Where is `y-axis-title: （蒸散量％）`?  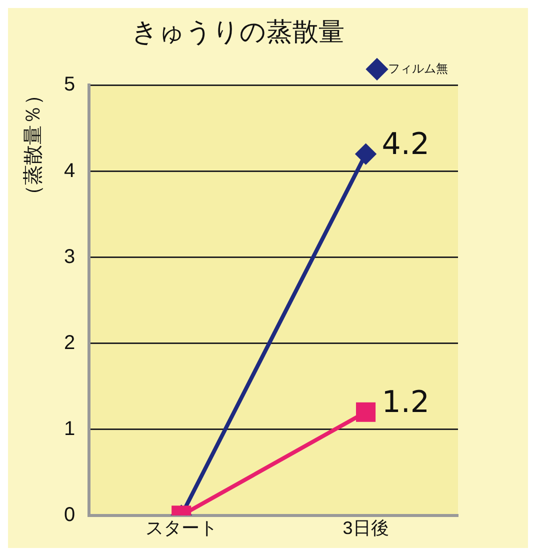 y-axis-title: （蒸散量％） is located at coordinates (33, 145).